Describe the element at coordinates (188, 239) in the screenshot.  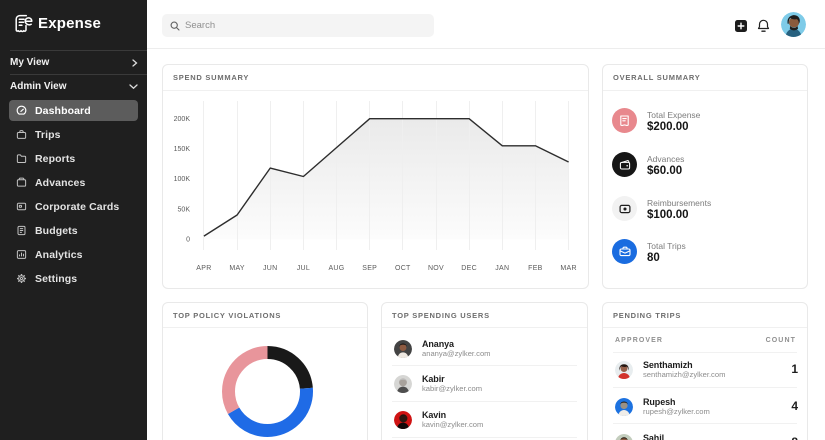
I see `svg-text: 0` at that location.